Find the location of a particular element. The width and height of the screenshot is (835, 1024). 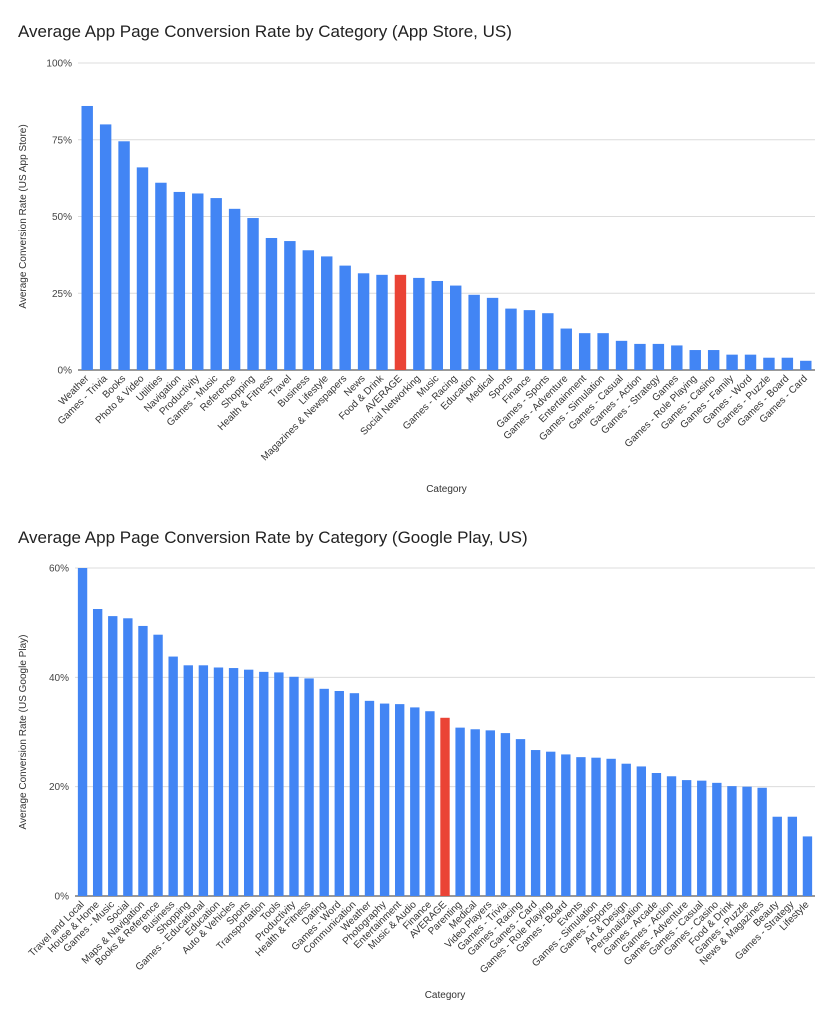

app-store-bar-average is located at coordinates (400, 322).